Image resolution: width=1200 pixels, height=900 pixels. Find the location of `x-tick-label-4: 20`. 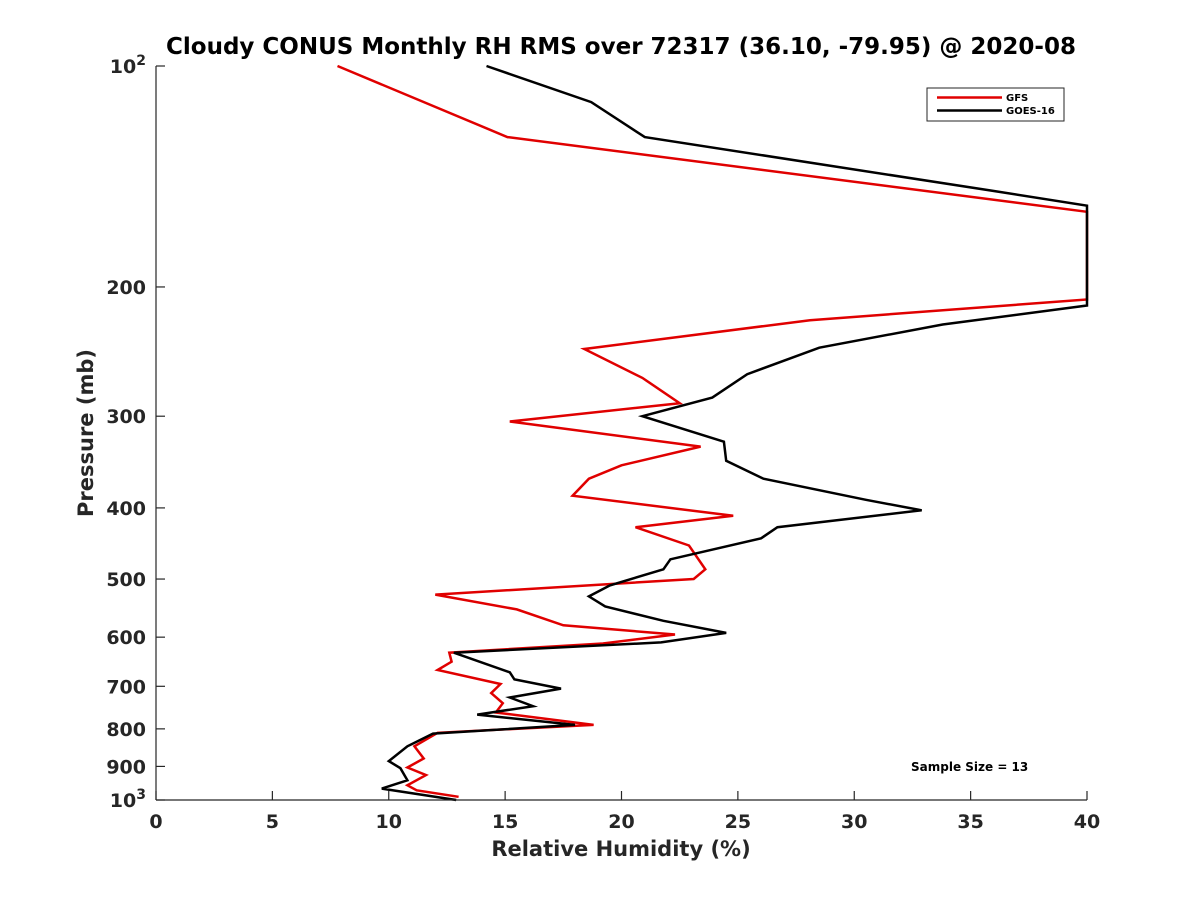

x-tick-label-4: 20 is located at coordinates (621, 822).